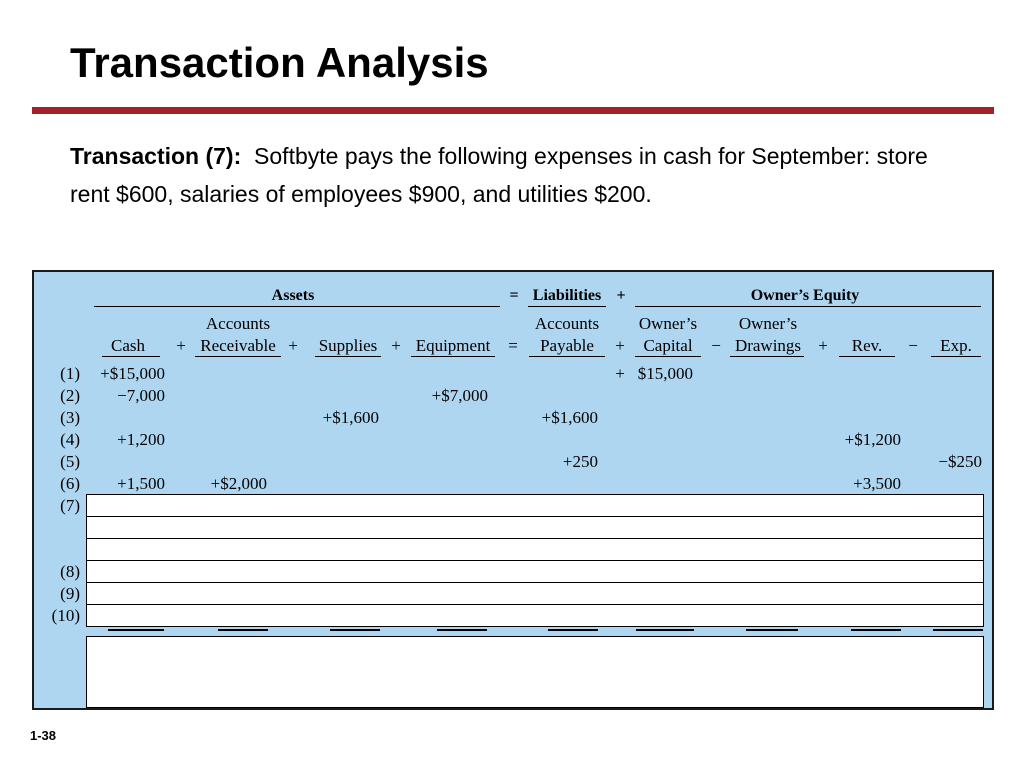 Image resolution: width=1024 pixels, height=768 pixels. I want to click on column-accounts-receivable: Receivable, so click(238, 345).